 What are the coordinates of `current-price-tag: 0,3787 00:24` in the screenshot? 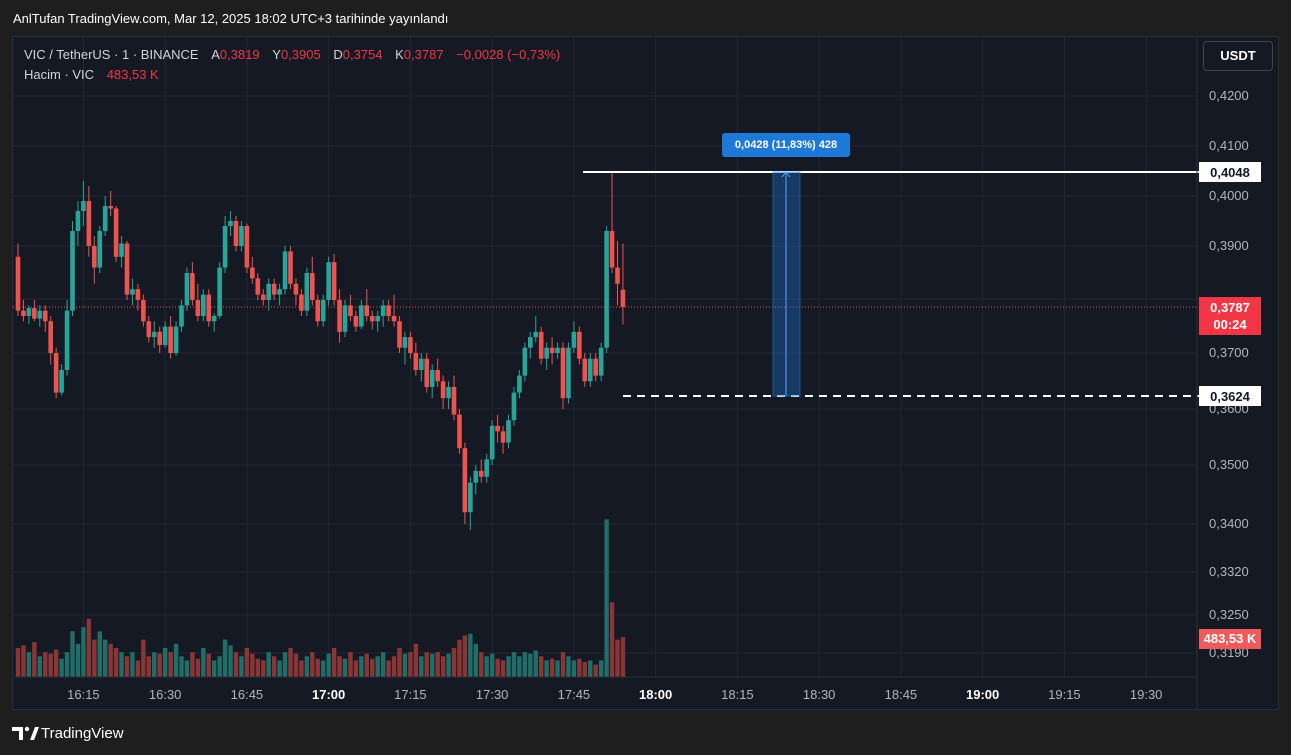 It's located at (1230, 316).